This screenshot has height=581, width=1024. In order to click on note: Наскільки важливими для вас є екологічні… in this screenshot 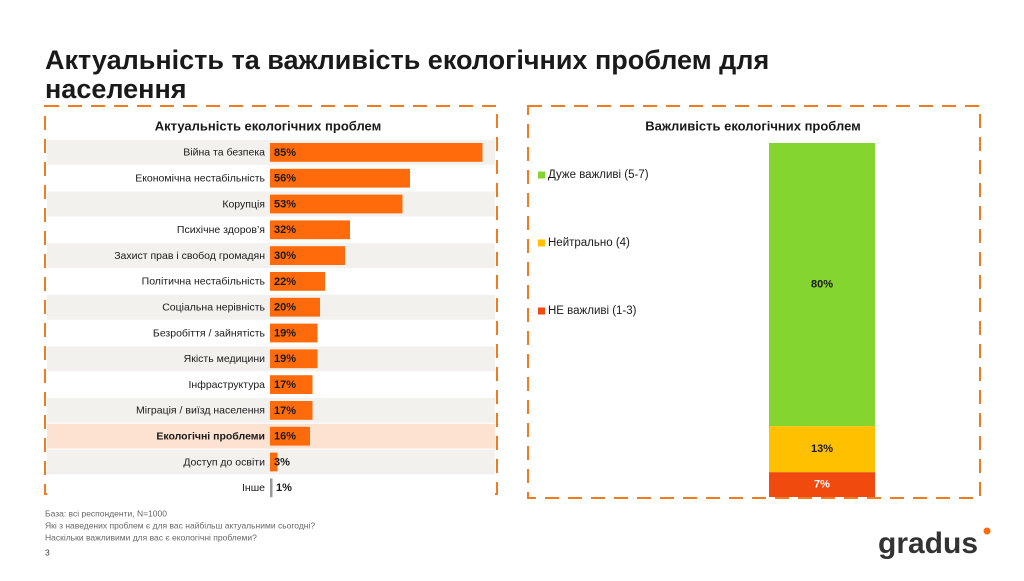, I will do `click(151, 537)`.